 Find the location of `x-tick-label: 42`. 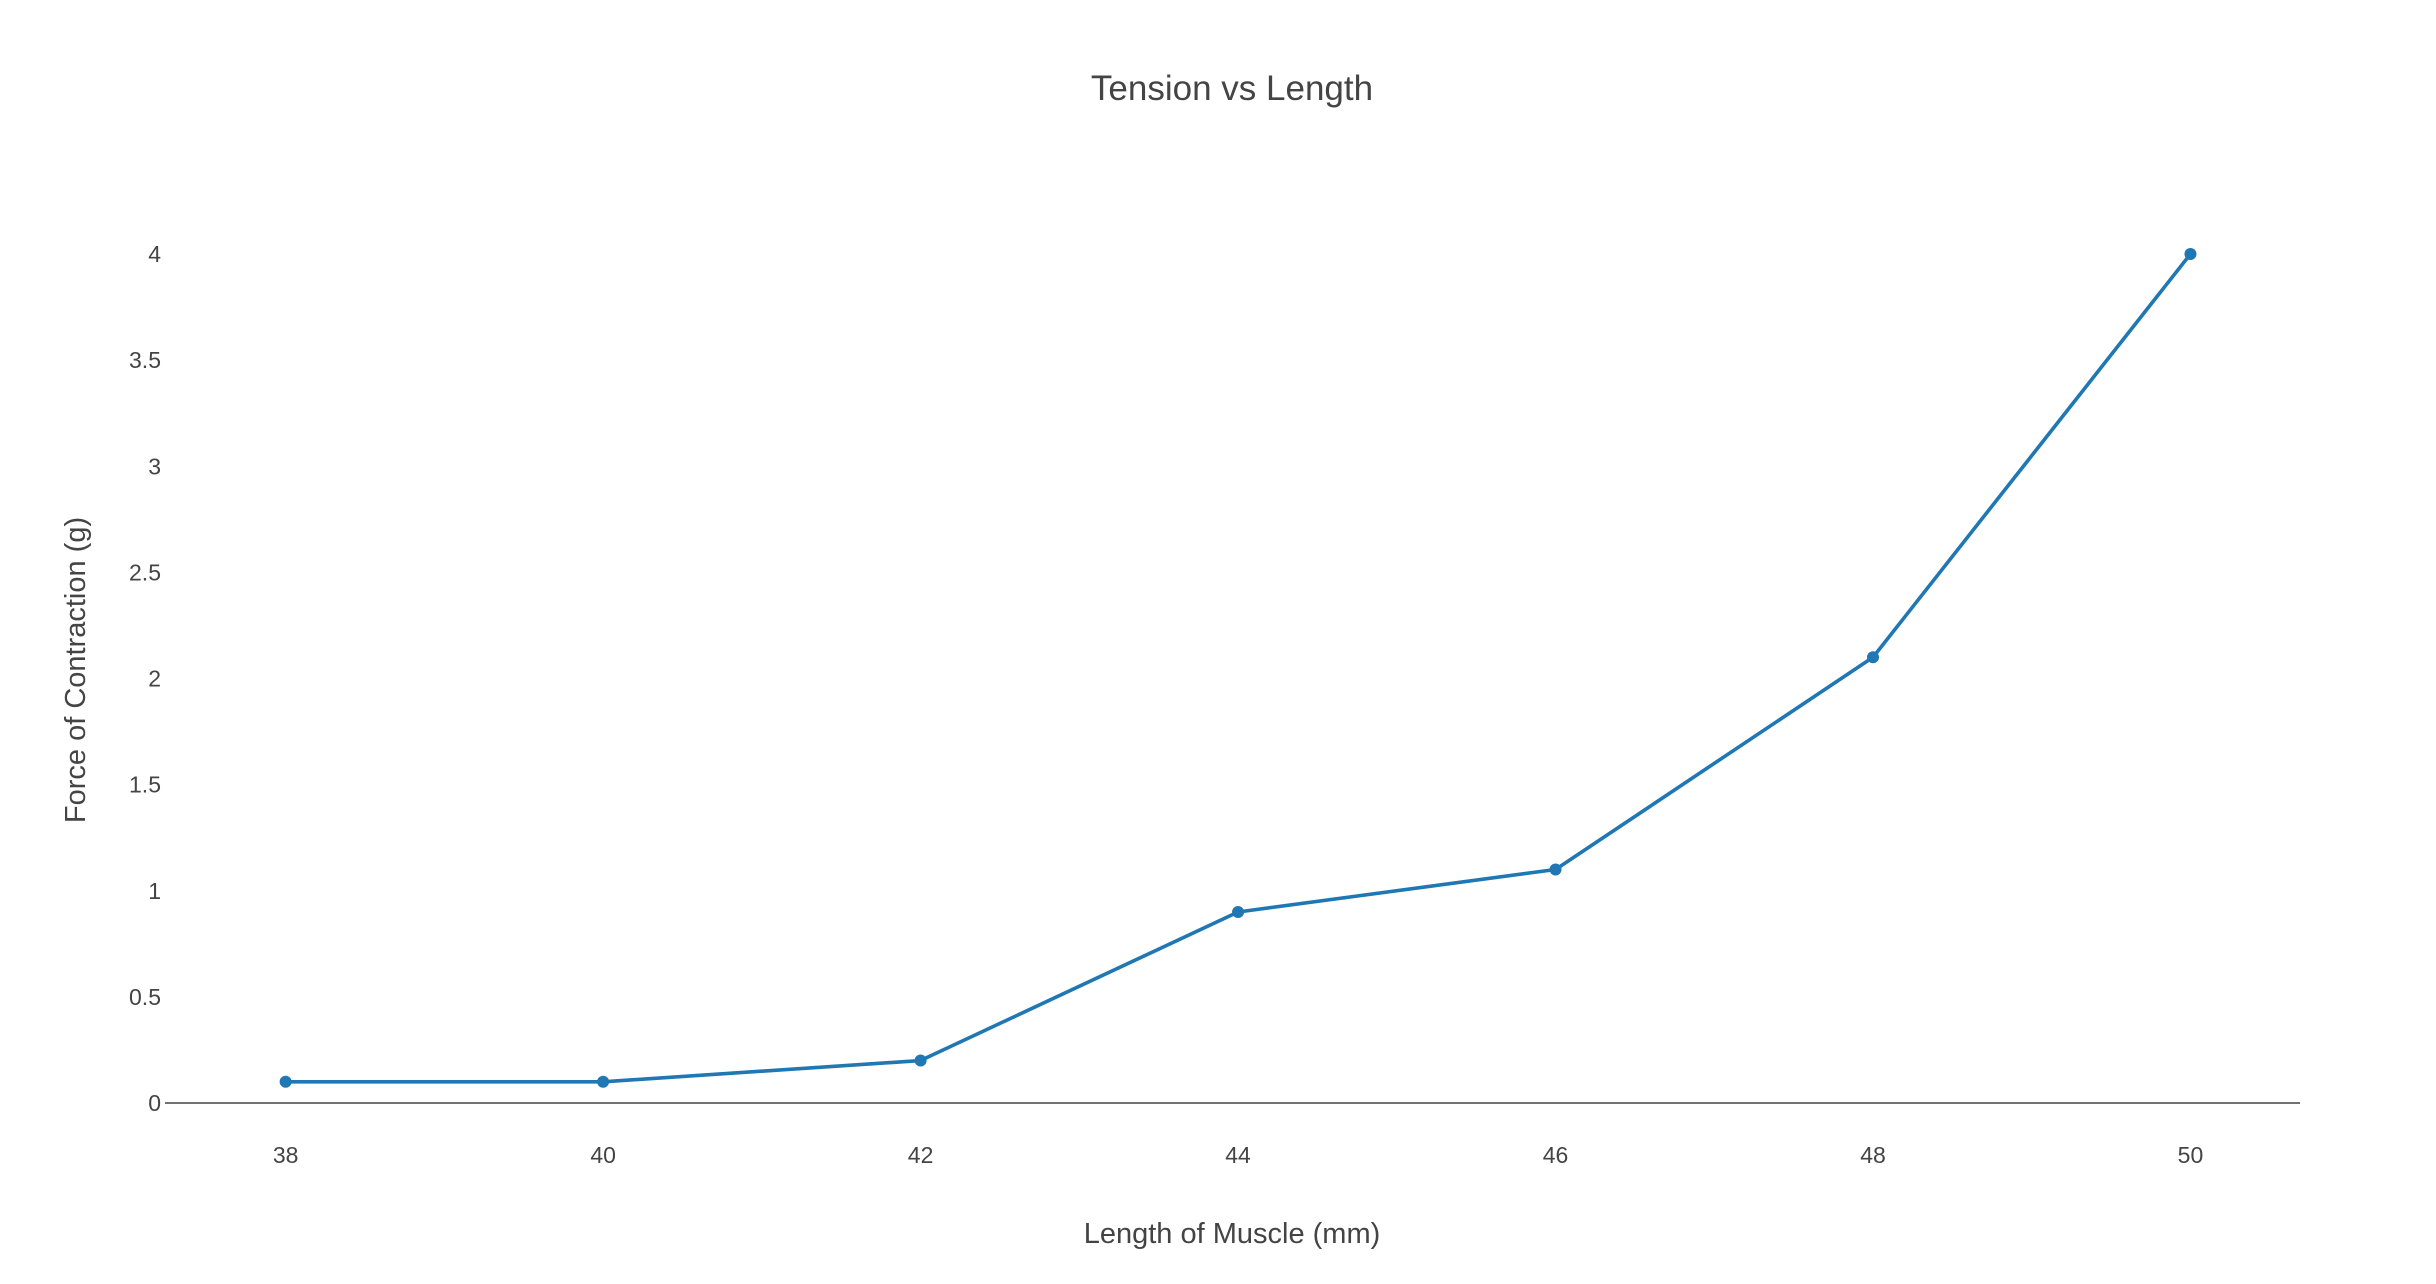

x-tick-label: 42 is located at coordinates (921, 1155).